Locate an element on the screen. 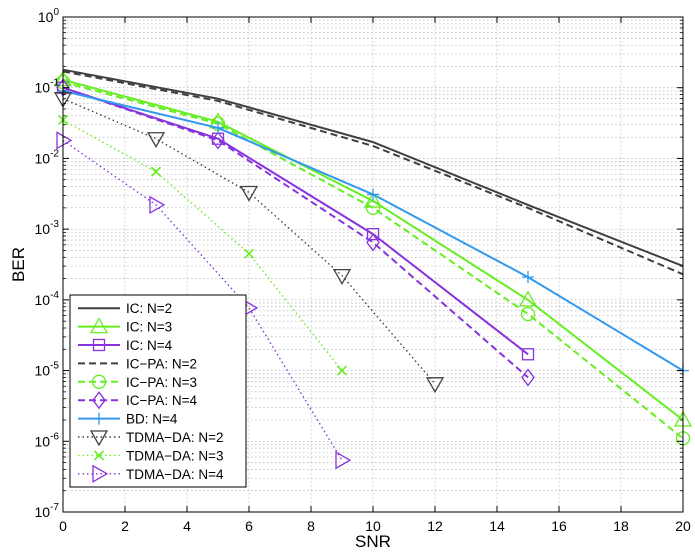 Image resolution: width=695 pixels, height=554 pixels. x-tick-label: 10 is located at coordinates (373, 526).